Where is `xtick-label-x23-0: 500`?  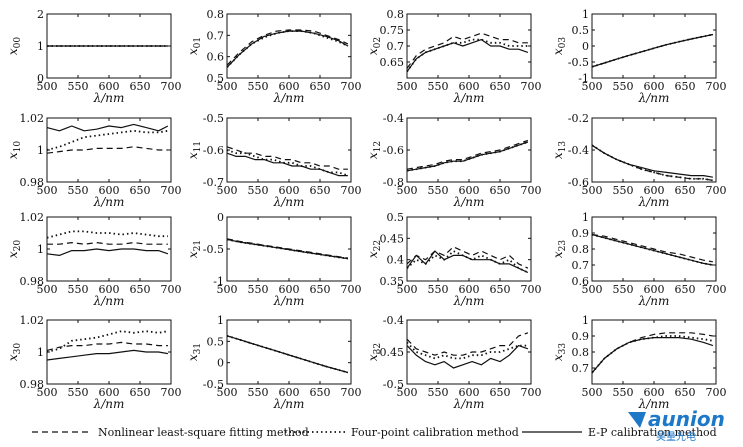 xtick-label-x23-0: 500 is located at coordinates (592, 289).